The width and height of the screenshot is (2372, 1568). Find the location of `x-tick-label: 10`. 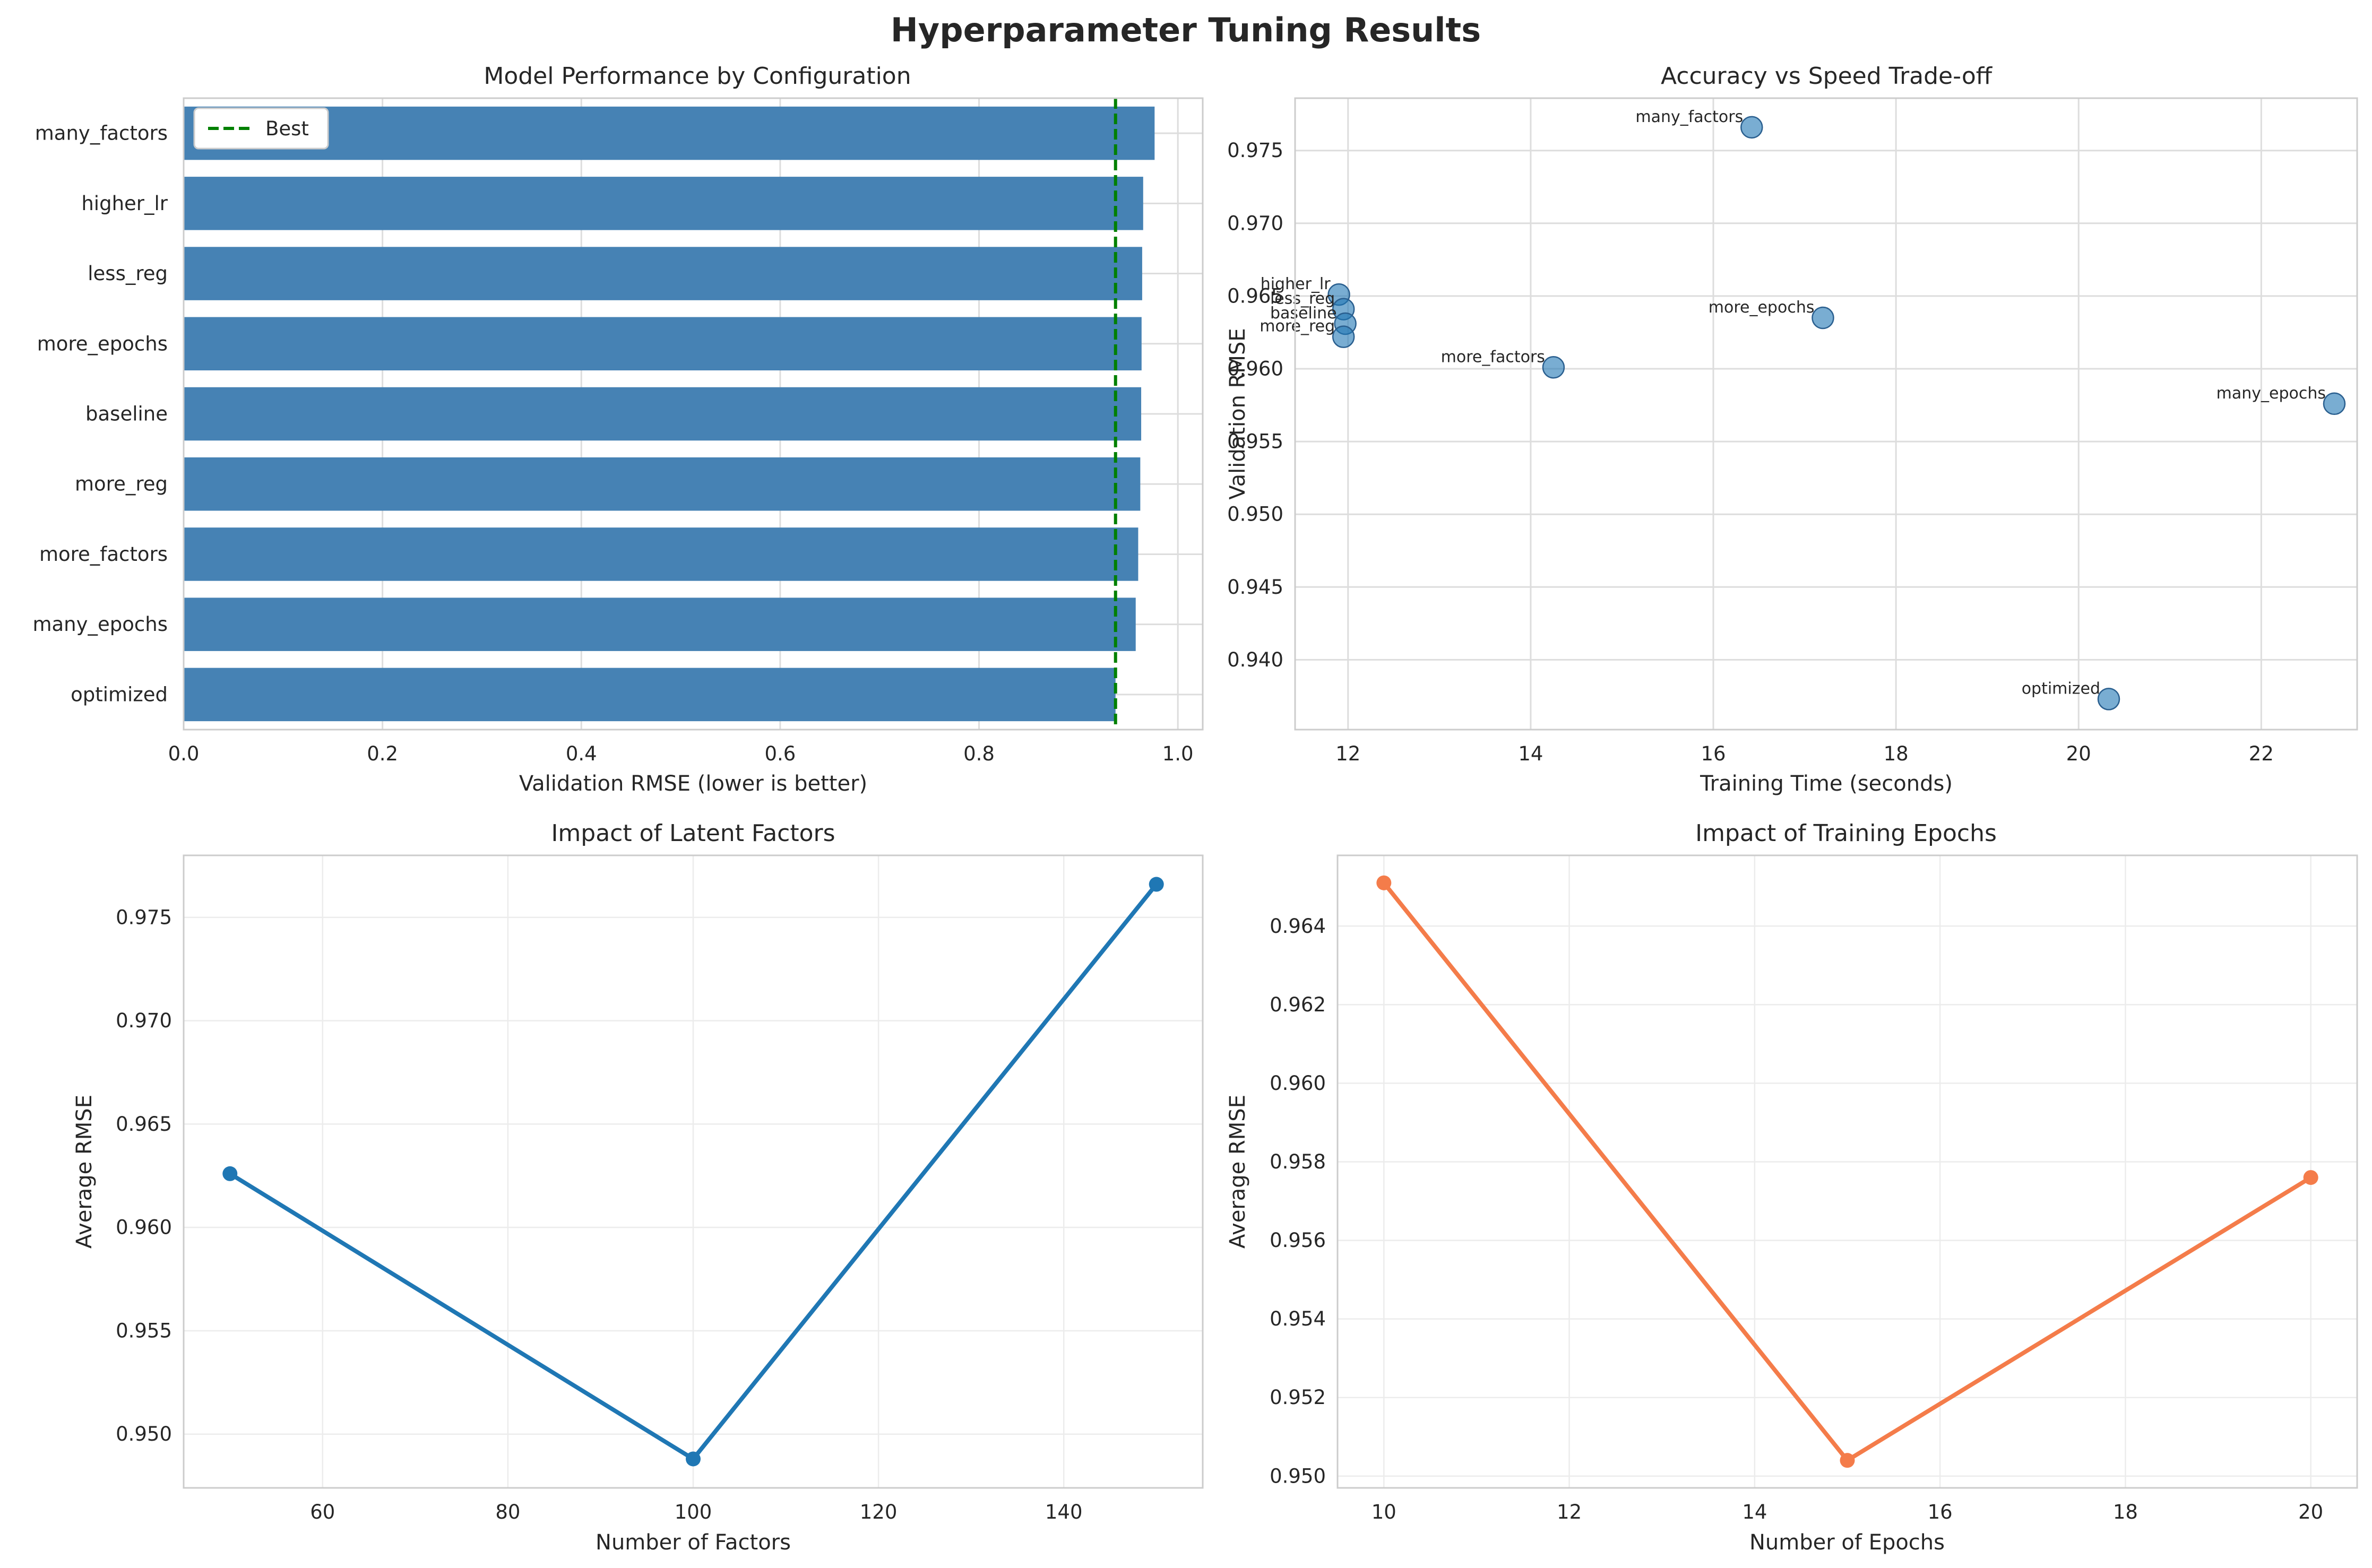

x-tick-label: 10 is located at coordinates (1384, 1512).